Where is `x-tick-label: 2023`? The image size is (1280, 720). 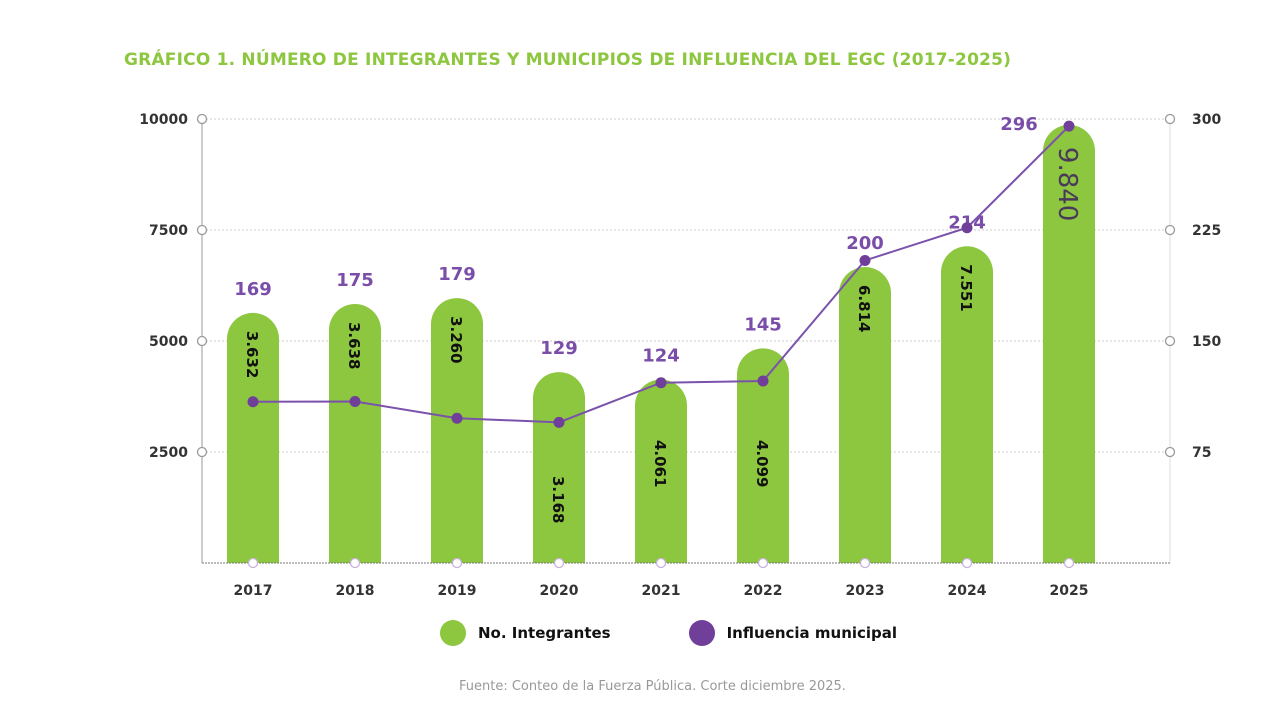 x-tick-label: 2023 is located at coordinates (865, 591).